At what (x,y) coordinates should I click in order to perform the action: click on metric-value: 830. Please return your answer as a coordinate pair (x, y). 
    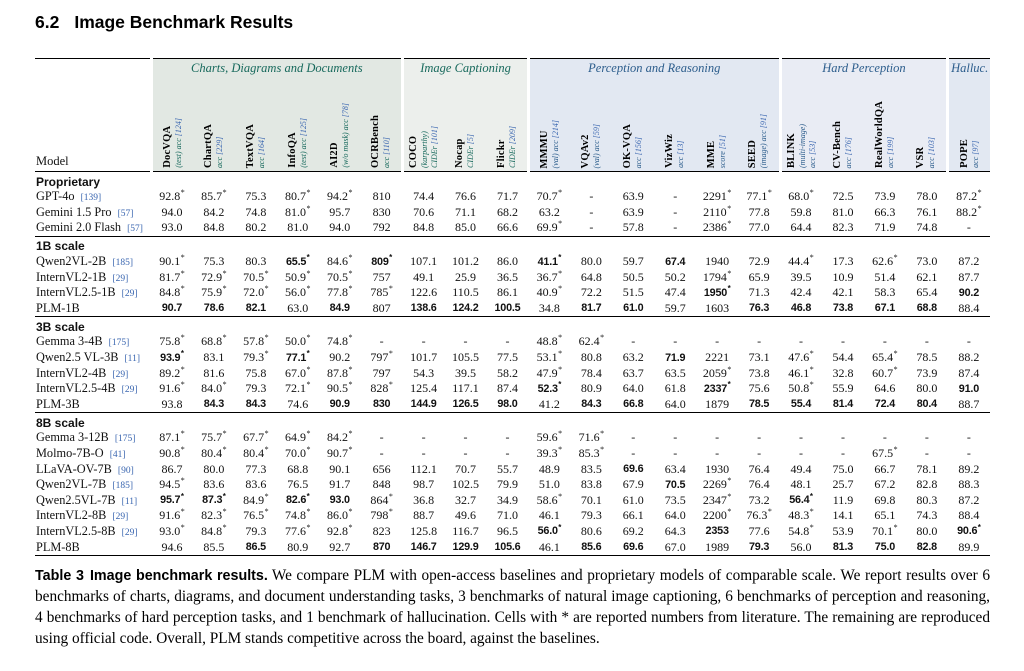
    Looking at the image, I should click on (381, 404).